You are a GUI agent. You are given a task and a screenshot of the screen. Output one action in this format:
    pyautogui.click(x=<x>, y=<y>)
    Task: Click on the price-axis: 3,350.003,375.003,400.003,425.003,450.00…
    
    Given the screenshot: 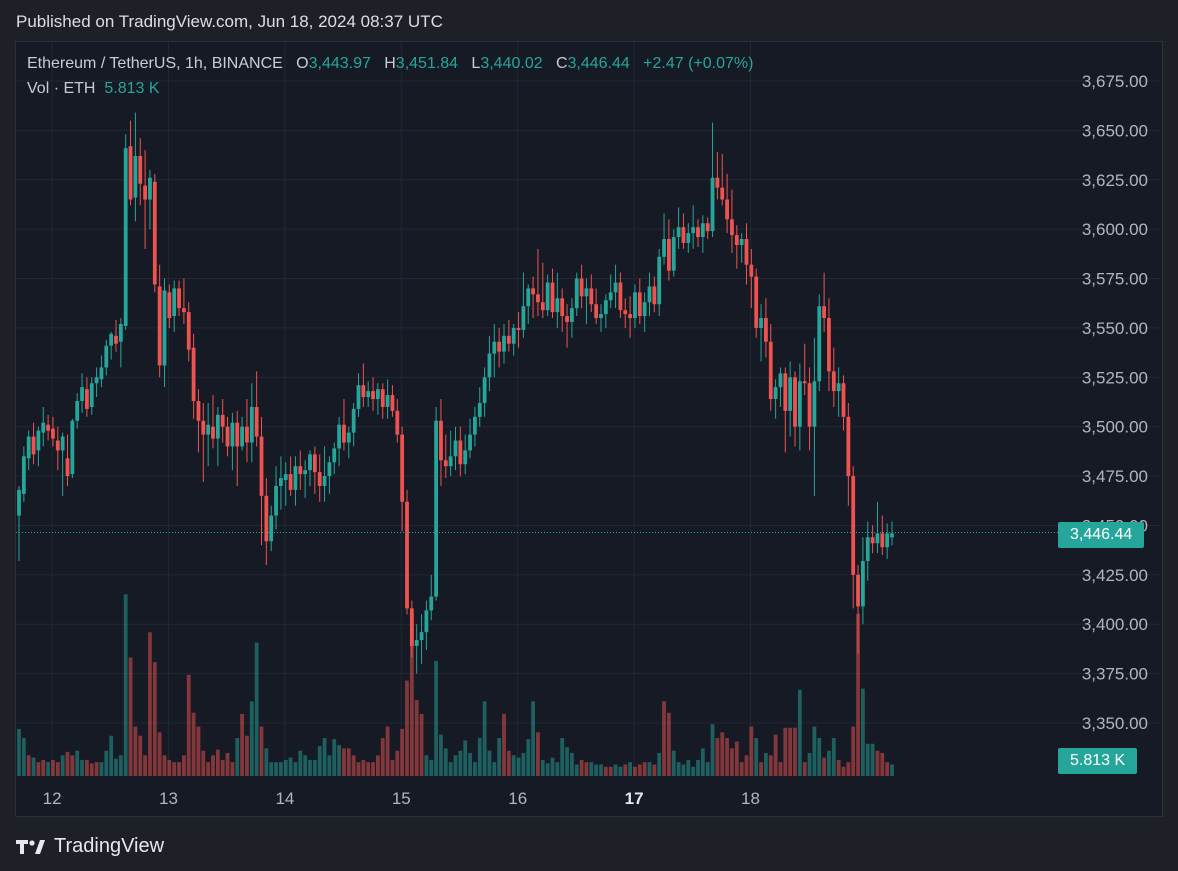 What is the action you would take?
    pyautogui.click(x=1115, y=402)
    